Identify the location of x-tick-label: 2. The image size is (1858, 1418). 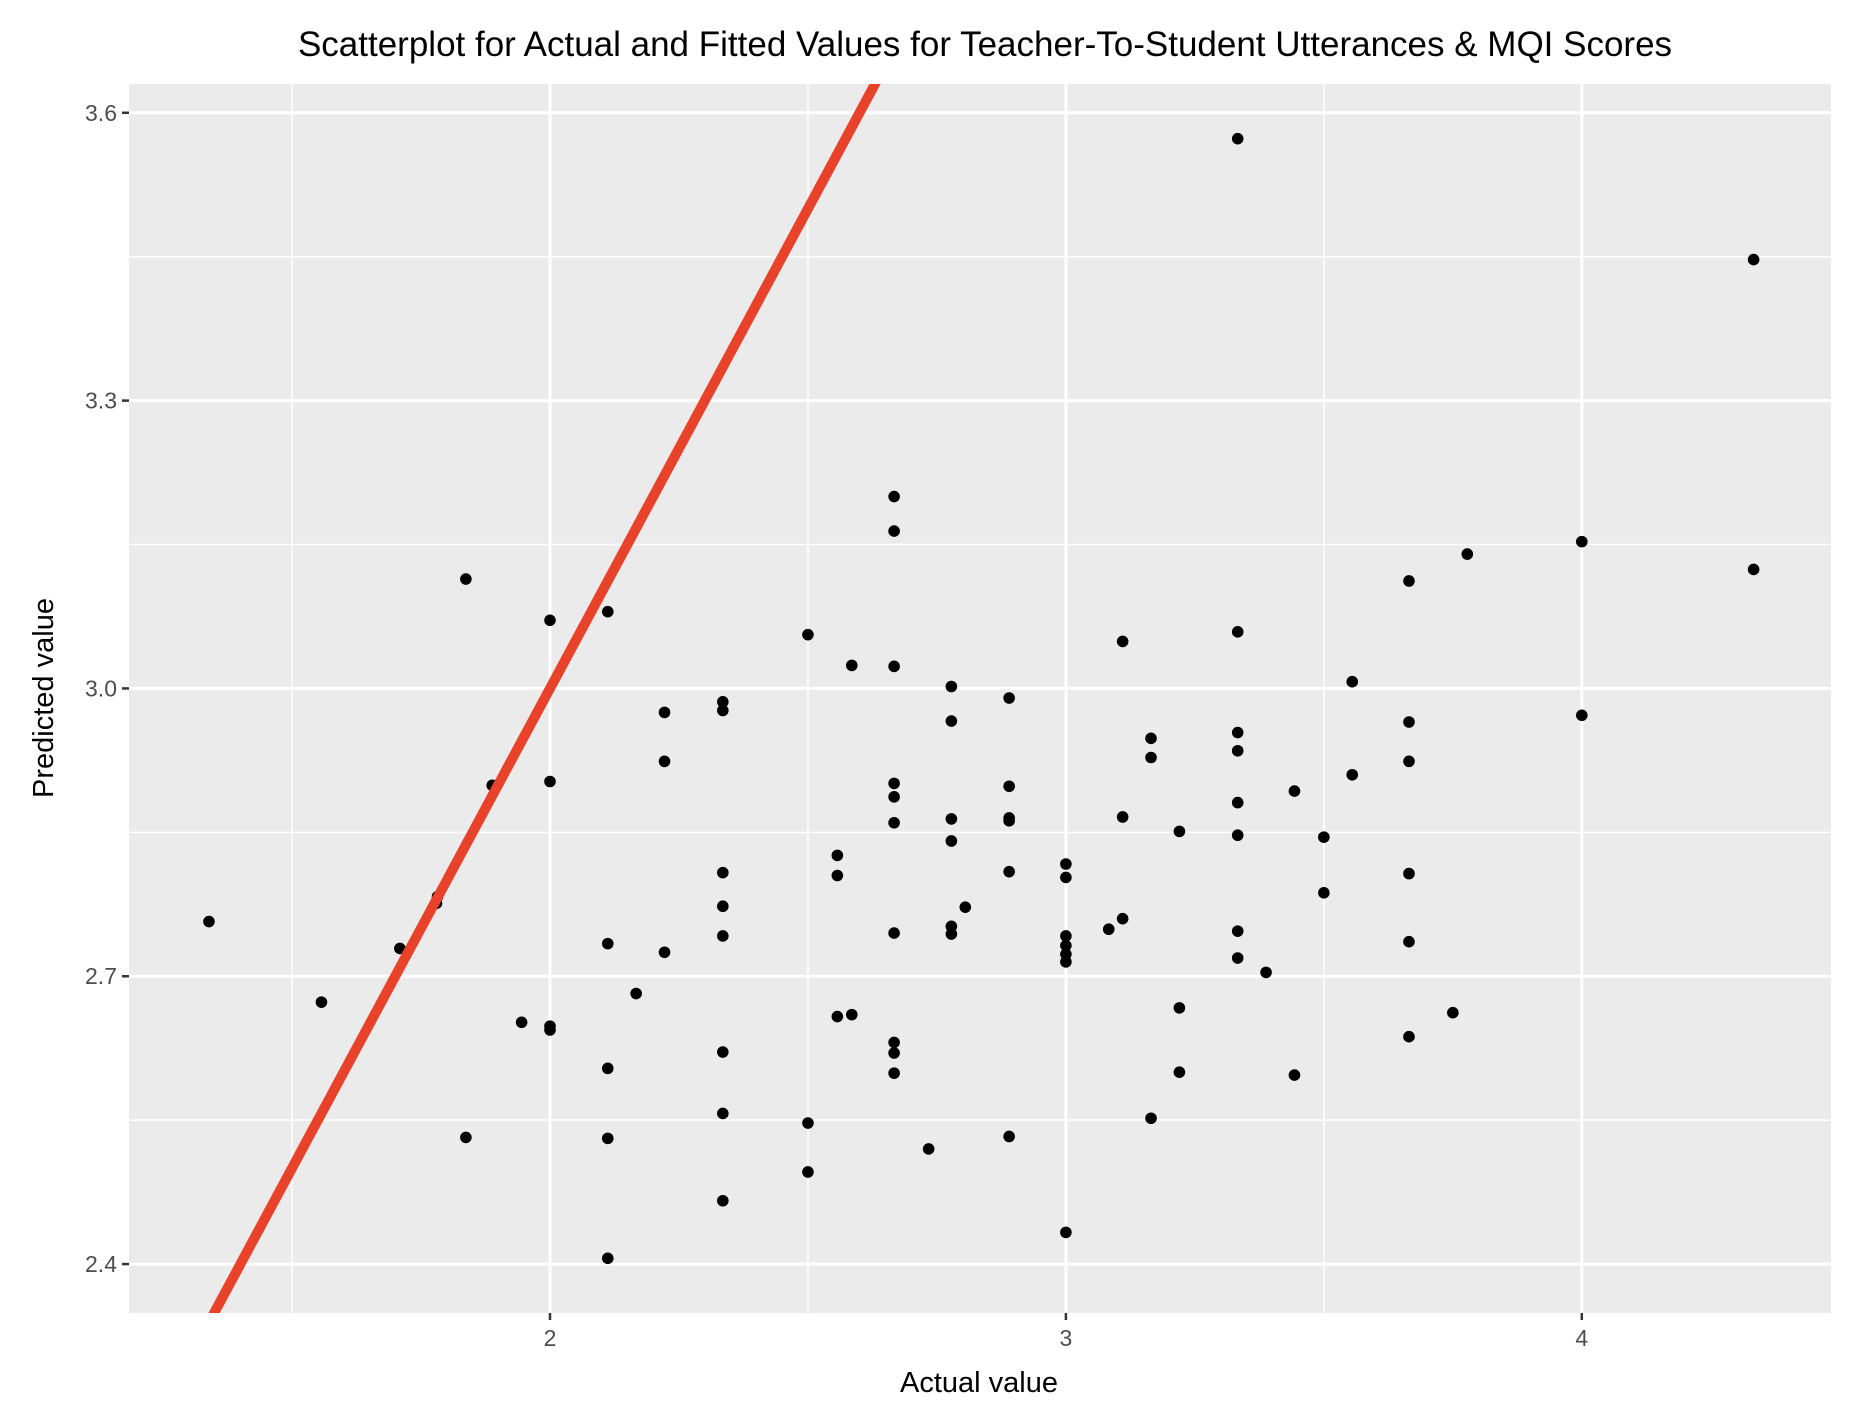
(550, 1338).